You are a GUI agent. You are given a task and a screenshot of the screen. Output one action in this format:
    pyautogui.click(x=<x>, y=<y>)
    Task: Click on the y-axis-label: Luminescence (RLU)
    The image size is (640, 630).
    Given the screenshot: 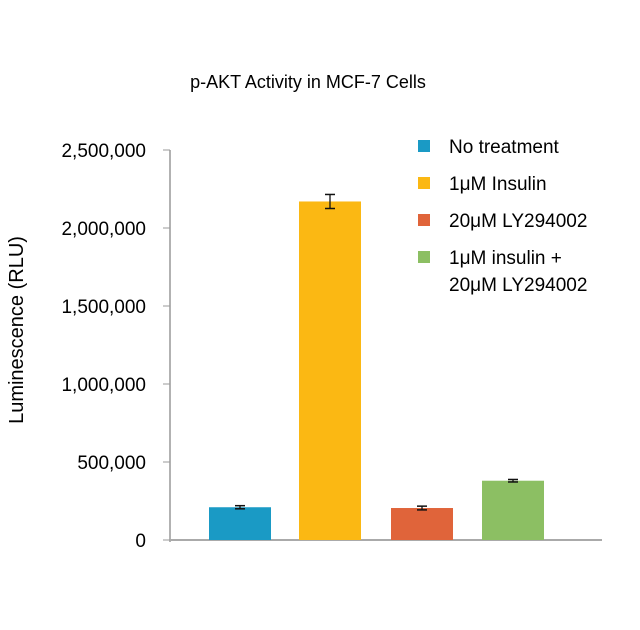 What is the action you would take?
    pyautogui.click(x=17, y=330)
    